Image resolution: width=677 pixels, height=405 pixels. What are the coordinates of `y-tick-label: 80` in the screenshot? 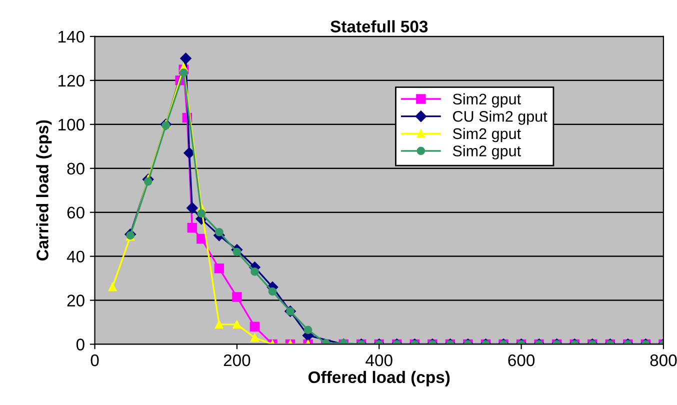 It's located at (75, 168).